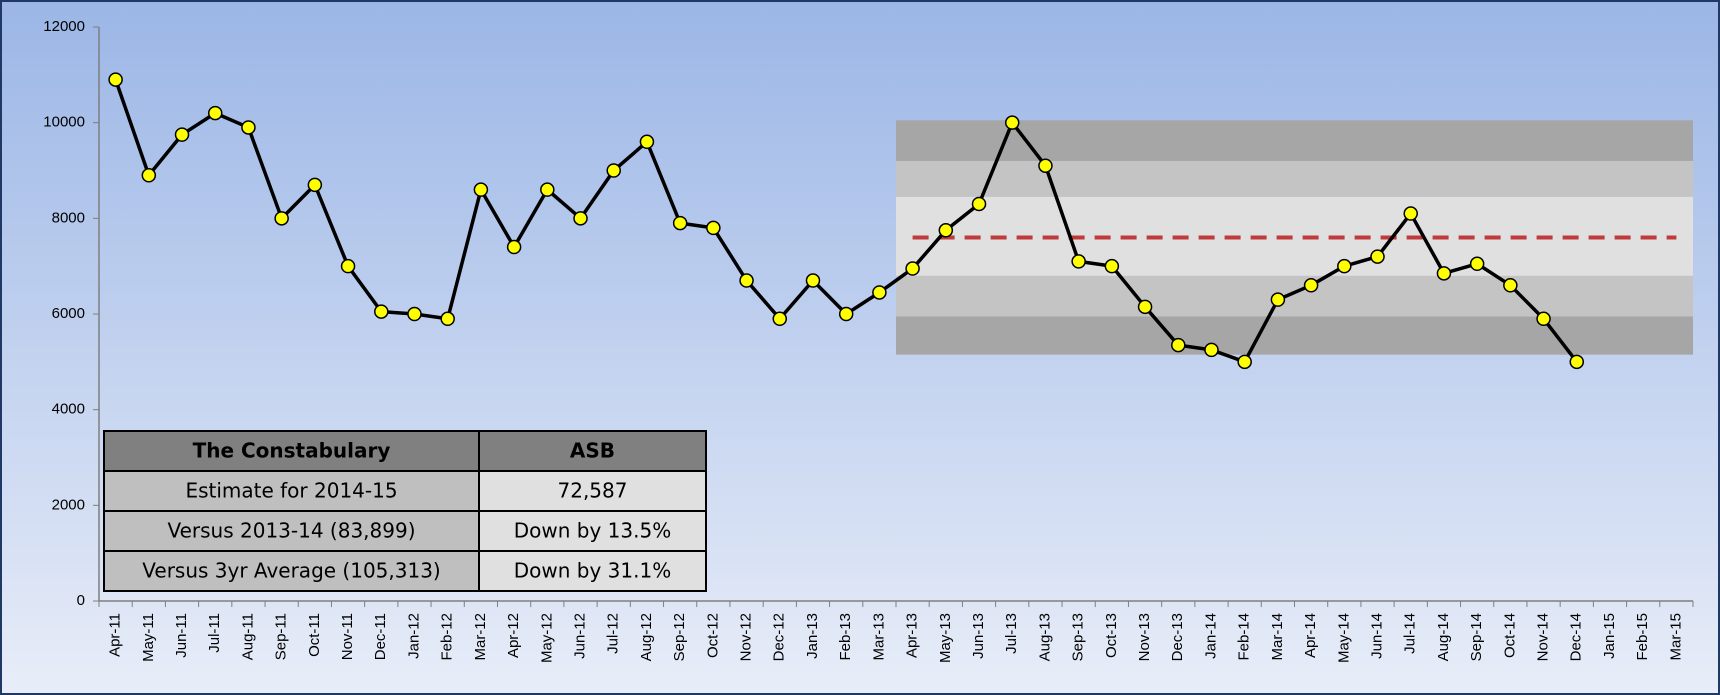  I want to click on x-tick-label: Mar-12, so click(480, 637).